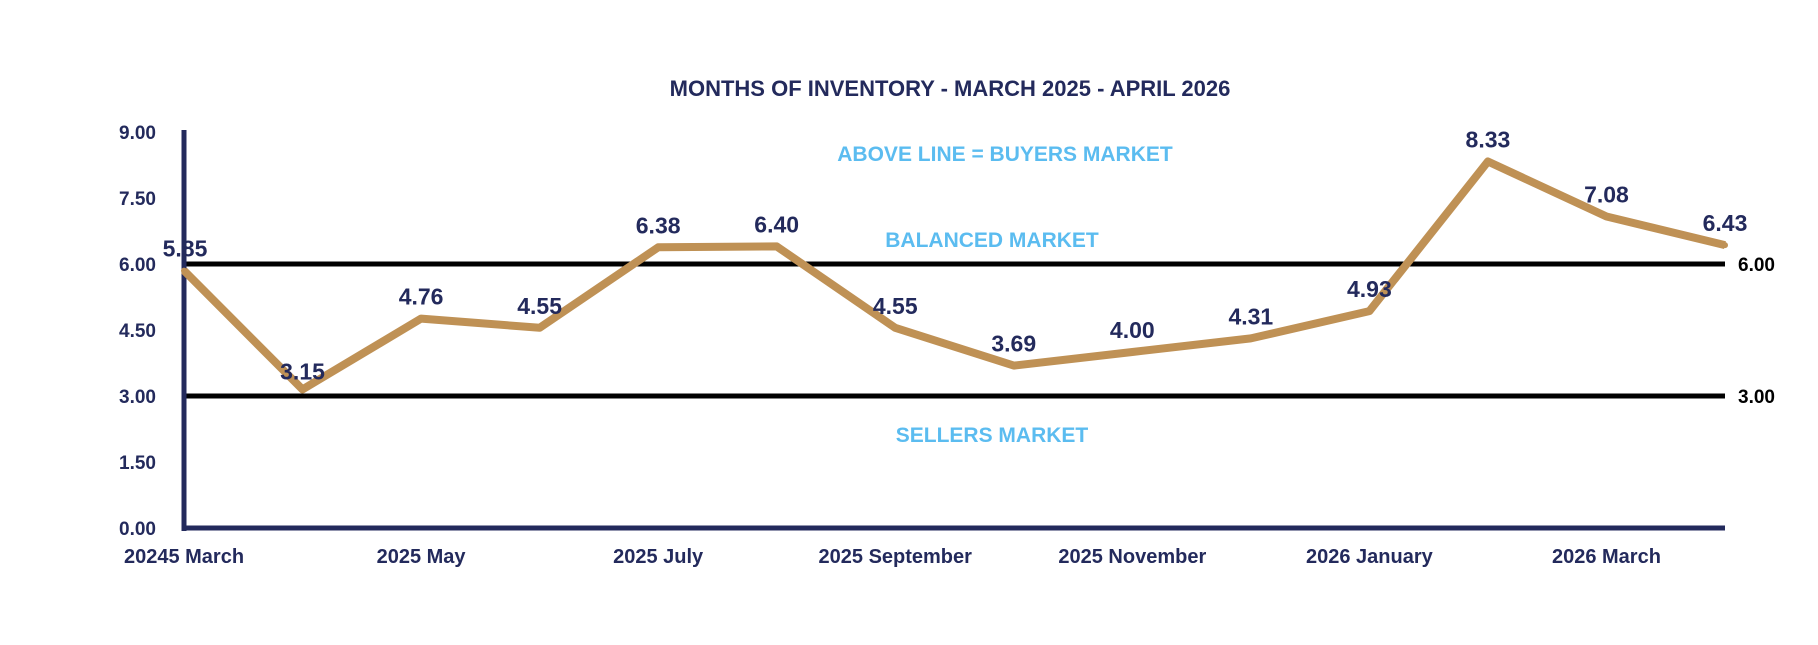 Image resolution: width=1818 pixels, height=645 pixels. What do you see at coordinates (1606, 557) in the screenshot?
I see `x-tick-label: 2026 March` at bounding box center [1606, 557].